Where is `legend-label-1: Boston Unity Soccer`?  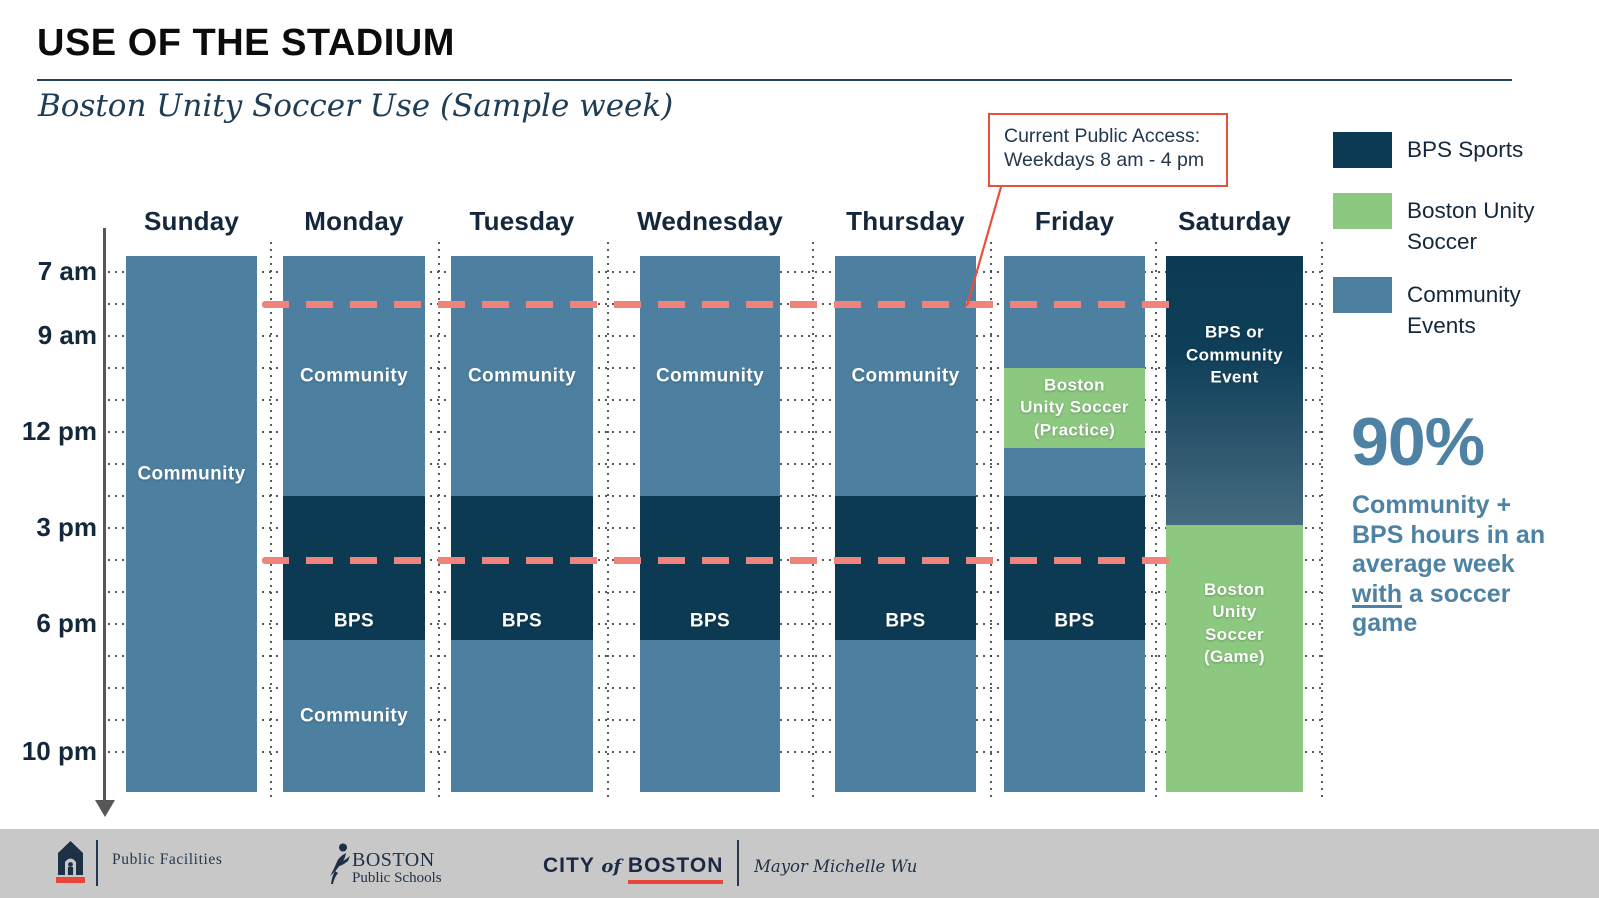 legend-label-1: Boston Unity Soccer is located at coordinates (1471, 226).